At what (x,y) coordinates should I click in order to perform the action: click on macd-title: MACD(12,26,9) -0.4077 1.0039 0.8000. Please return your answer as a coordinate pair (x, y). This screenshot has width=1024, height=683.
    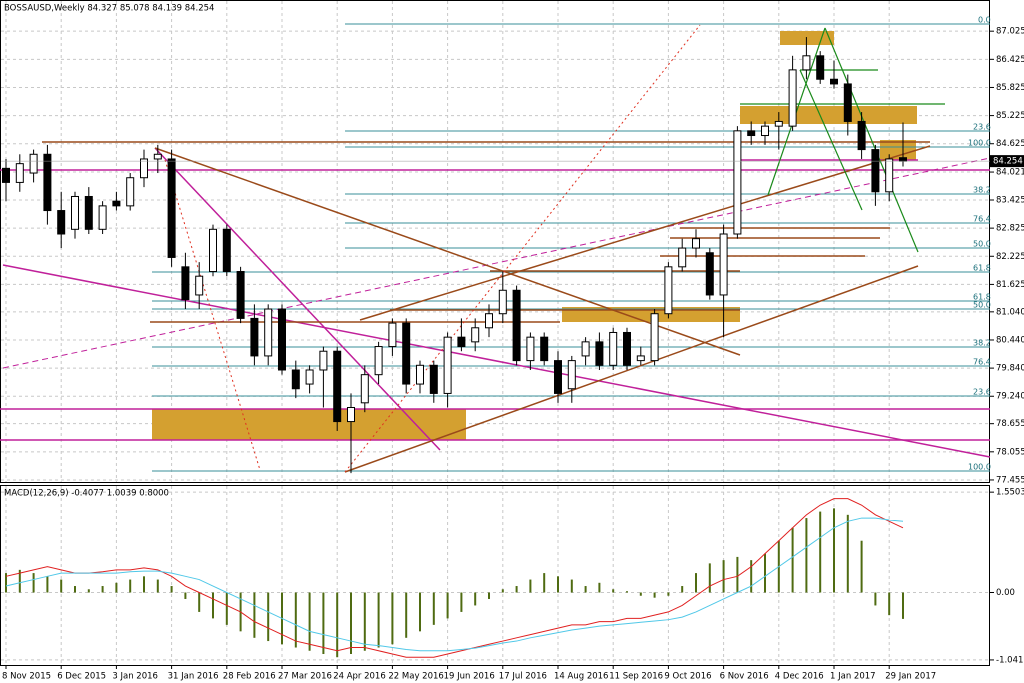
    Looking at the image, I should click on (86, 494).